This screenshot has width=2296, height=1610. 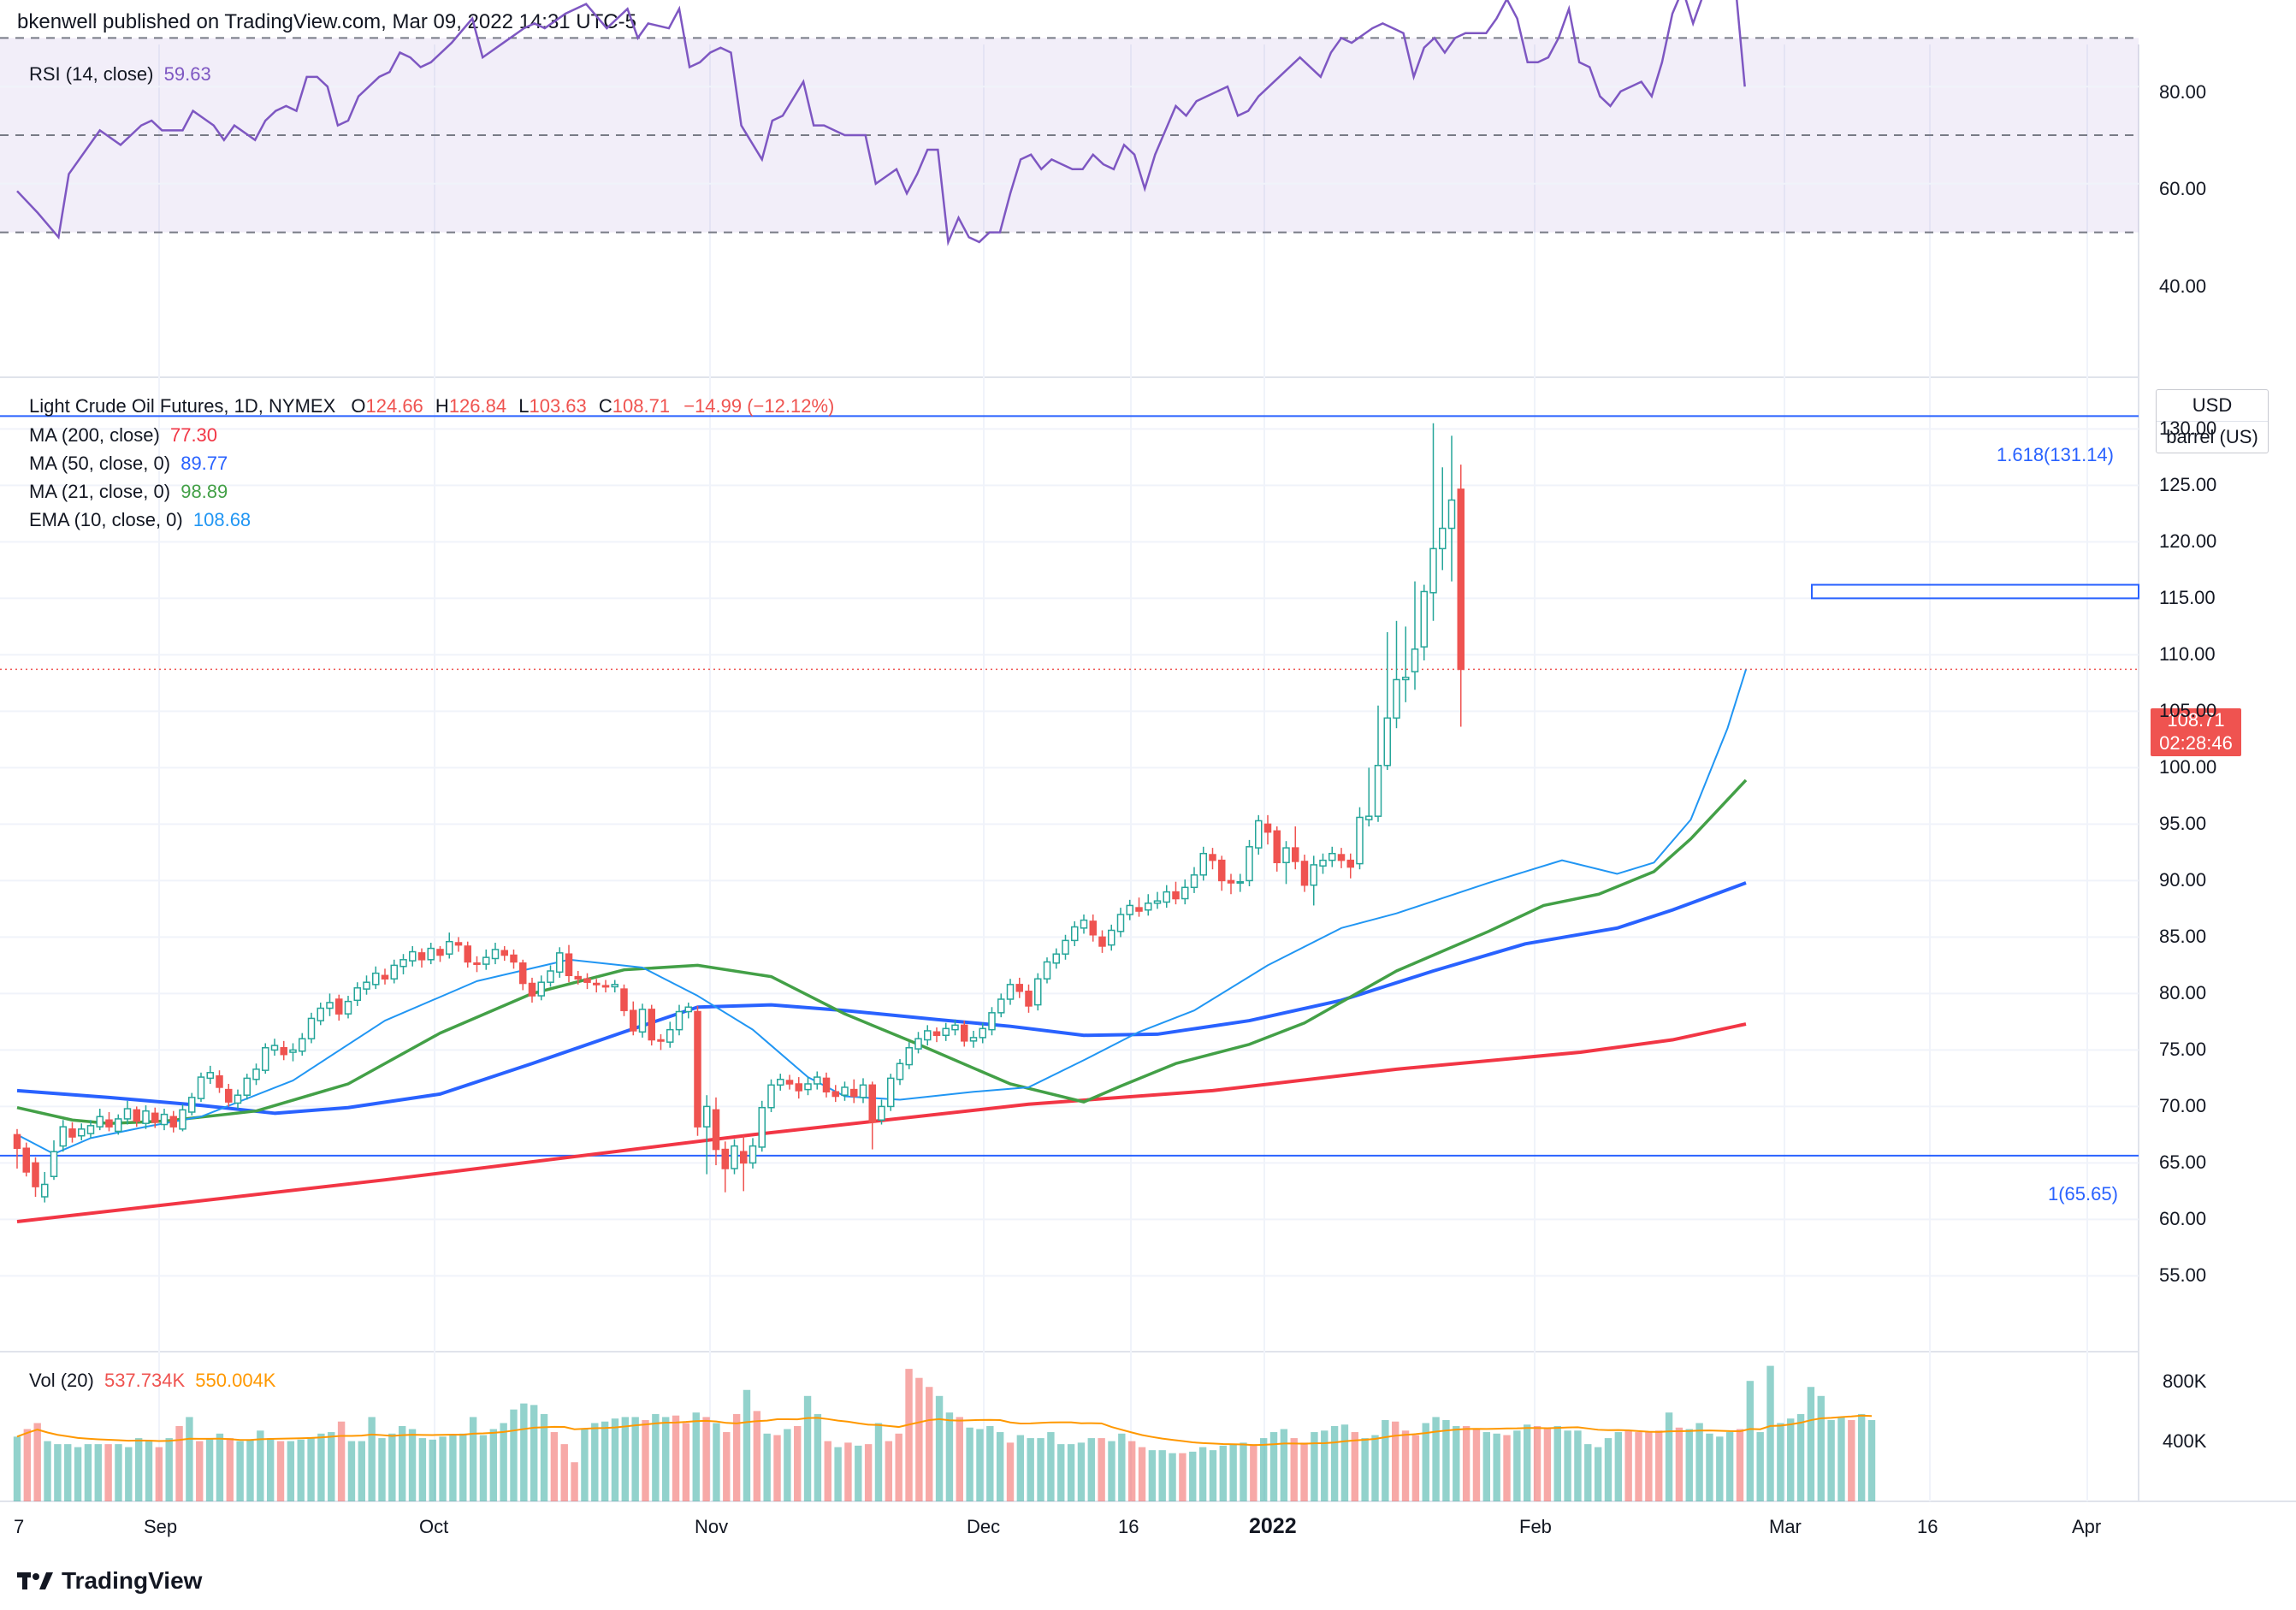 I want to click on x-tick-year: 2022, so click(x=1273, y=1526).